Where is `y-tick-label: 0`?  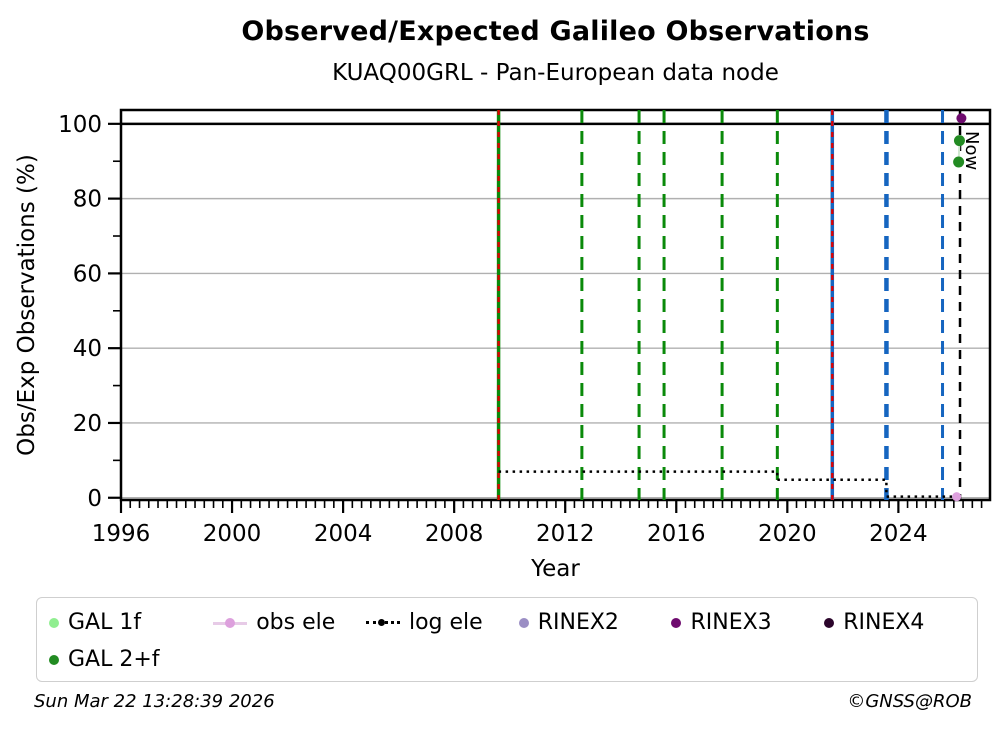
y-tick-label: 0 is located at coordinates (94, 499).